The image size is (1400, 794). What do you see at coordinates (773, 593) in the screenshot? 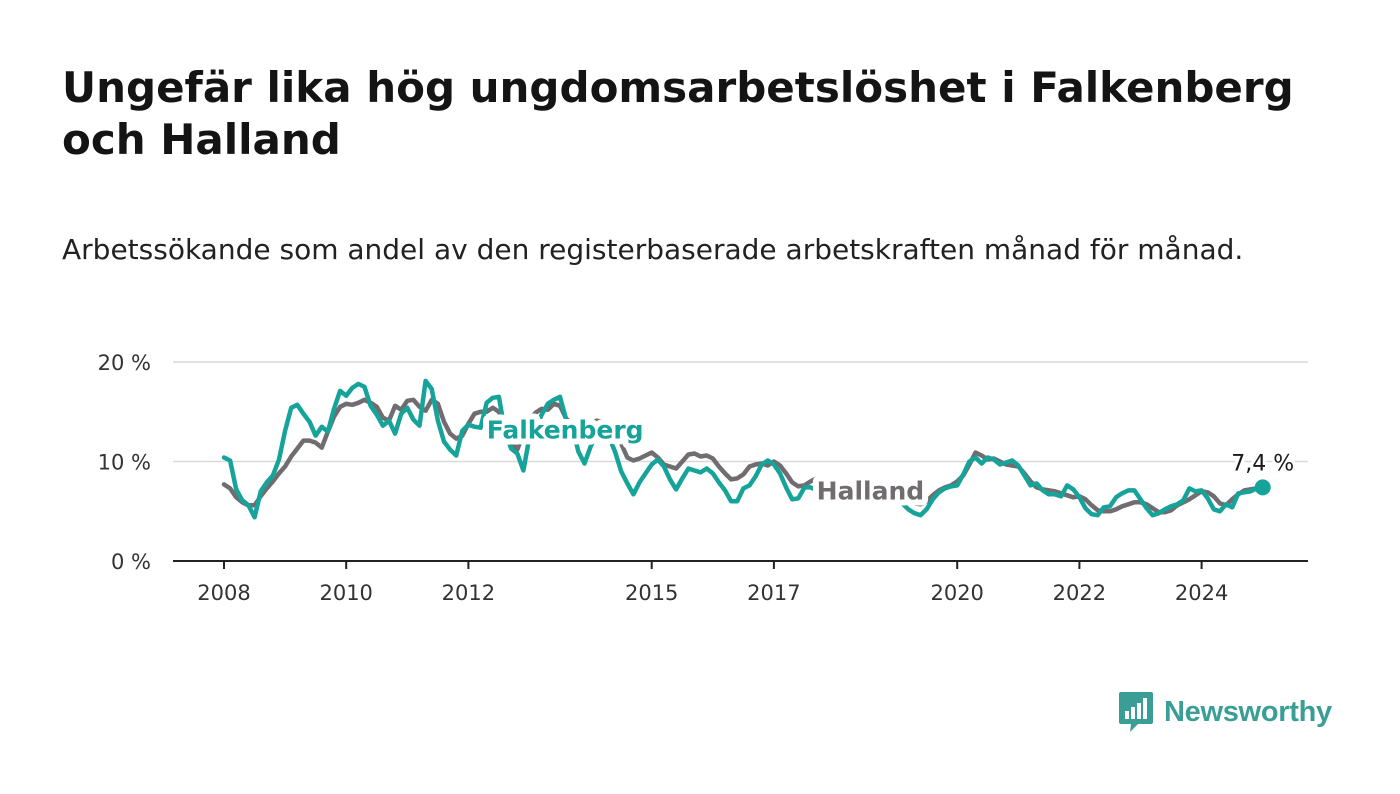
I see `x-tick-label: 2017` at bounding box center [773, 593].